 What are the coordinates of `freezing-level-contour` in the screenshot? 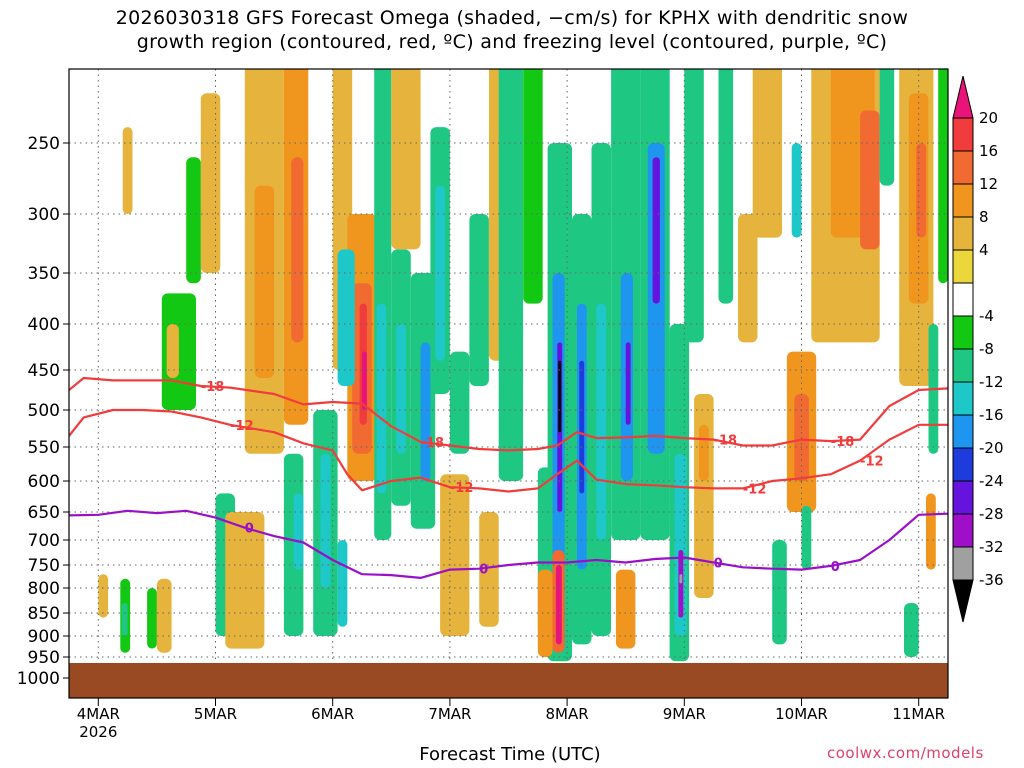 It's located at (508, 544).